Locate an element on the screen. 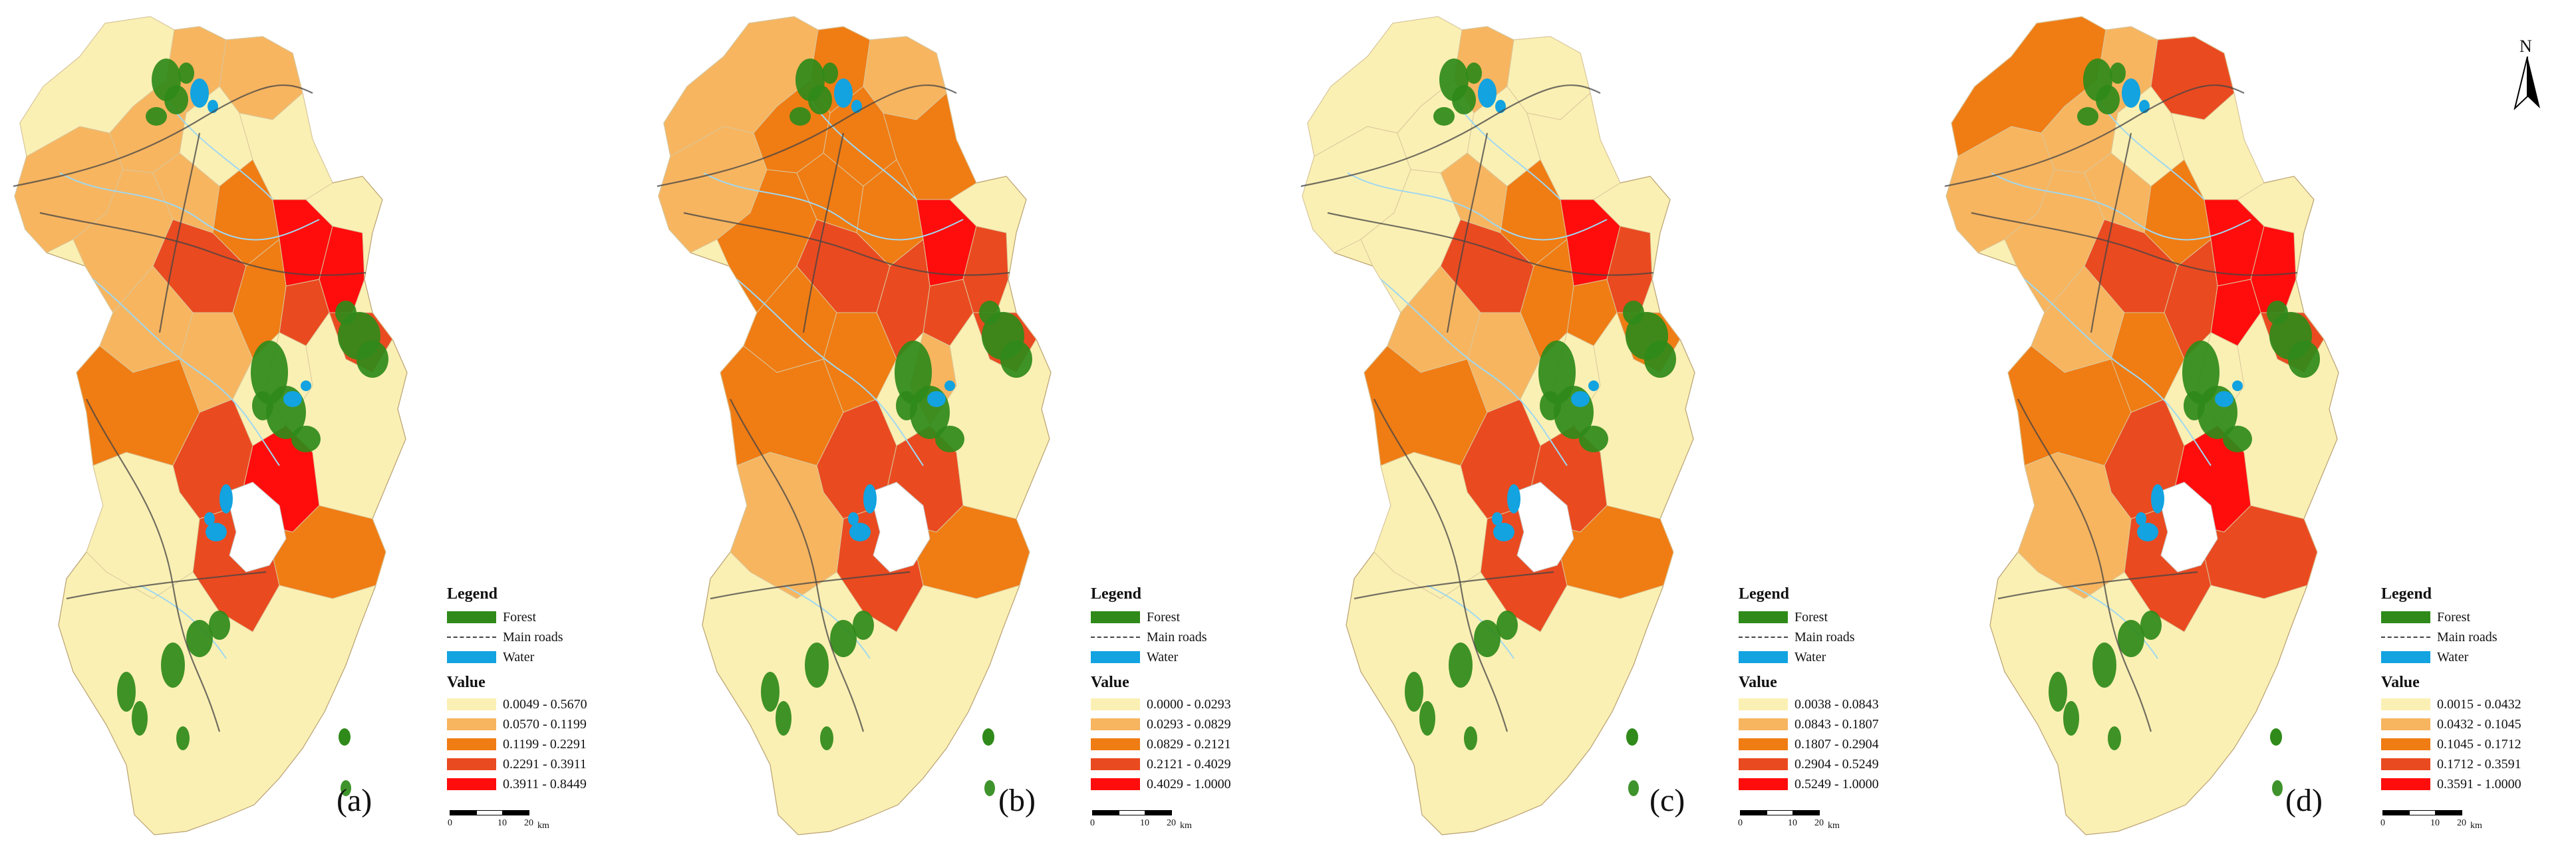  legend-class-3: 0.1807 - 0.2904 is located at coordinates (1839, 744).